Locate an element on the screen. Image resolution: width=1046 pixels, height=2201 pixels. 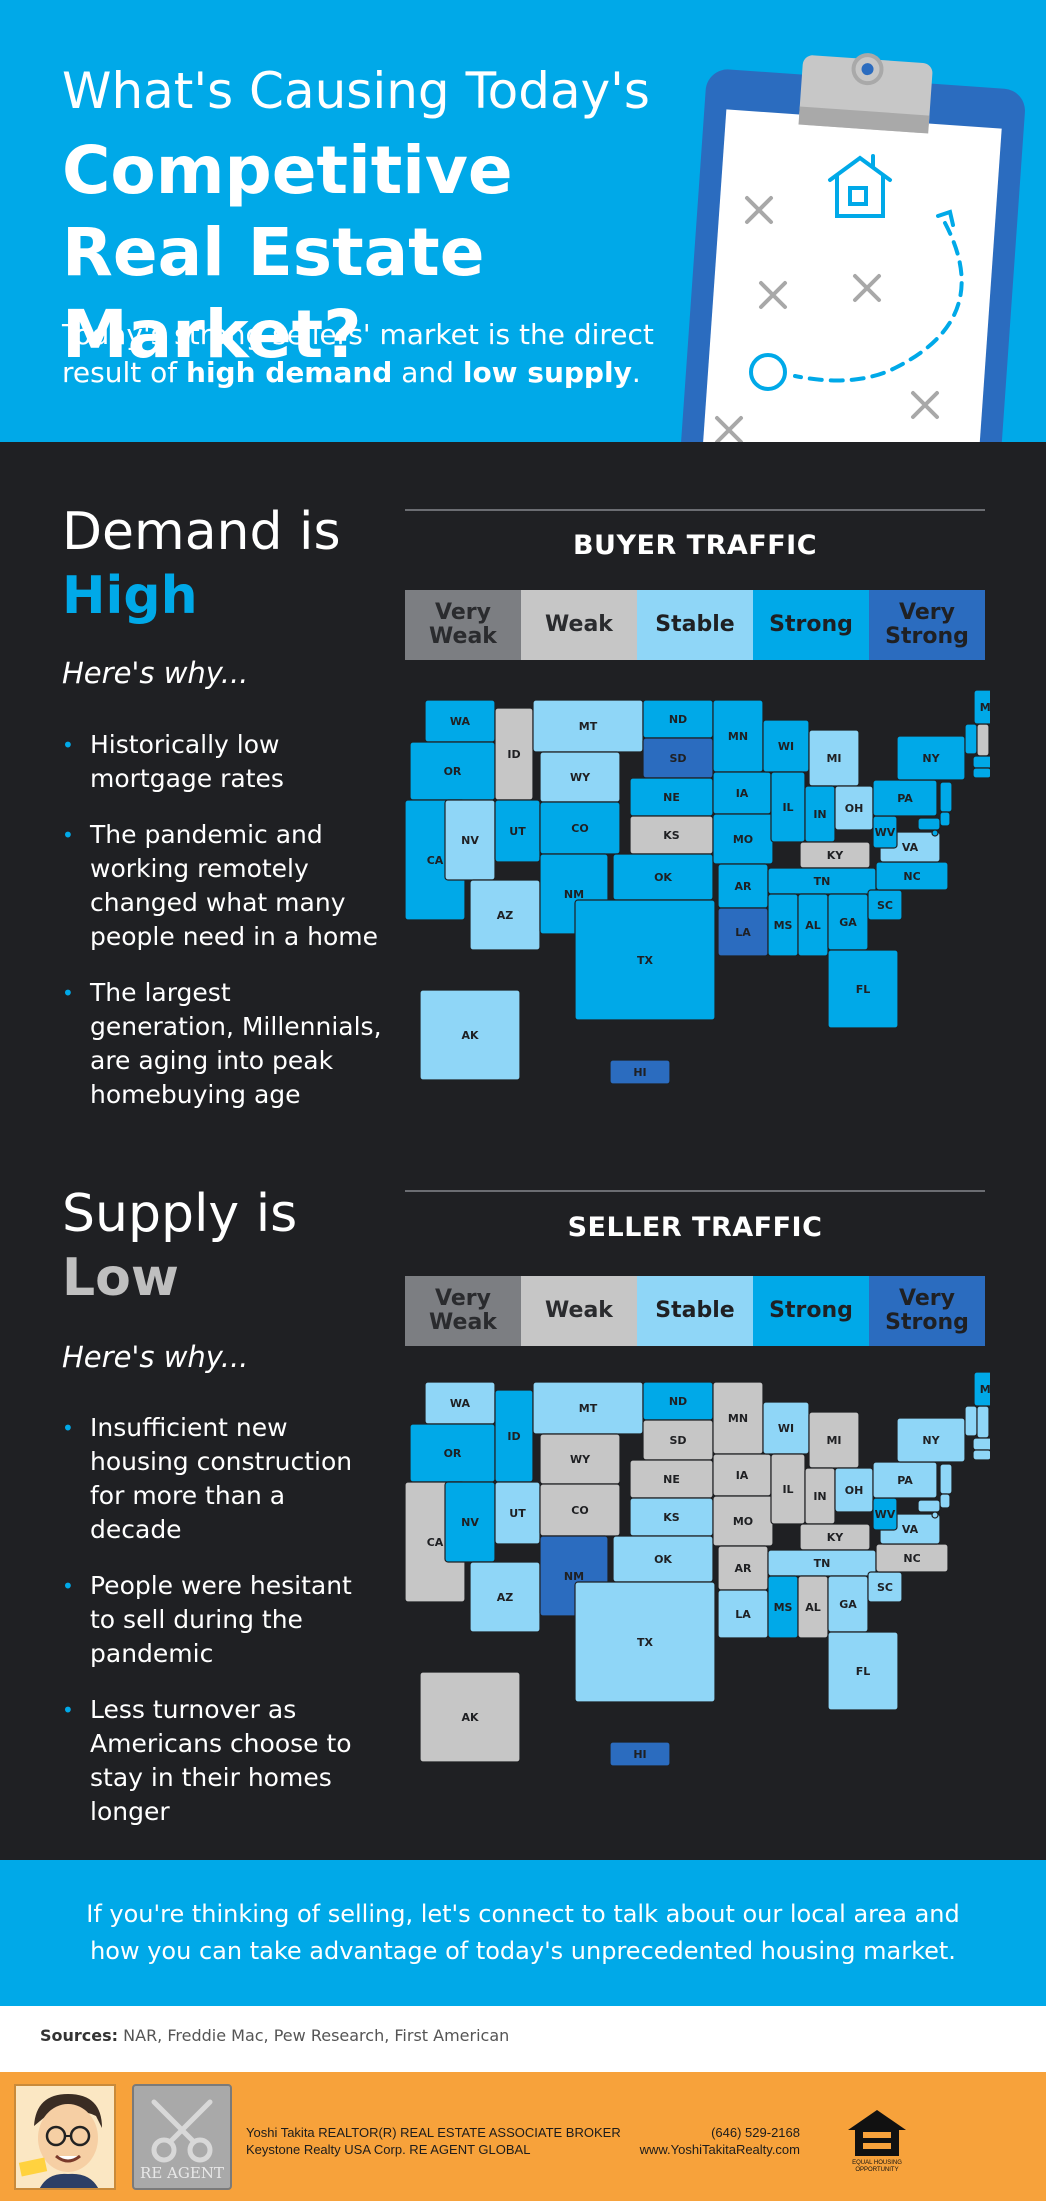
buyer-traffic-legend: Very Weak Weak Stable Strong Very Strong is located at coordinates (695, 625).